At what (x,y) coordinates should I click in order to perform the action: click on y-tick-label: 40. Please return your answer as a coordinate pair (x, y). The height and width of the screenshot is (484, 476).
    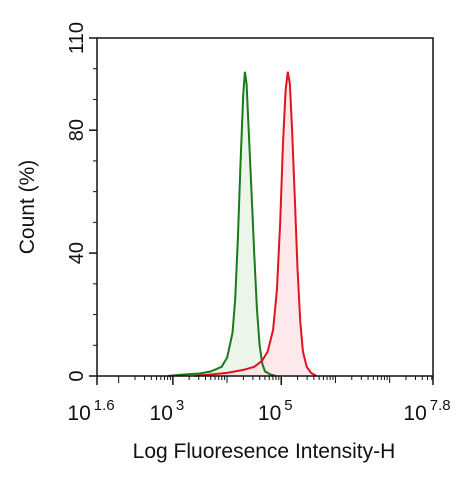
    Looking at the image, I should click on (77, 253).